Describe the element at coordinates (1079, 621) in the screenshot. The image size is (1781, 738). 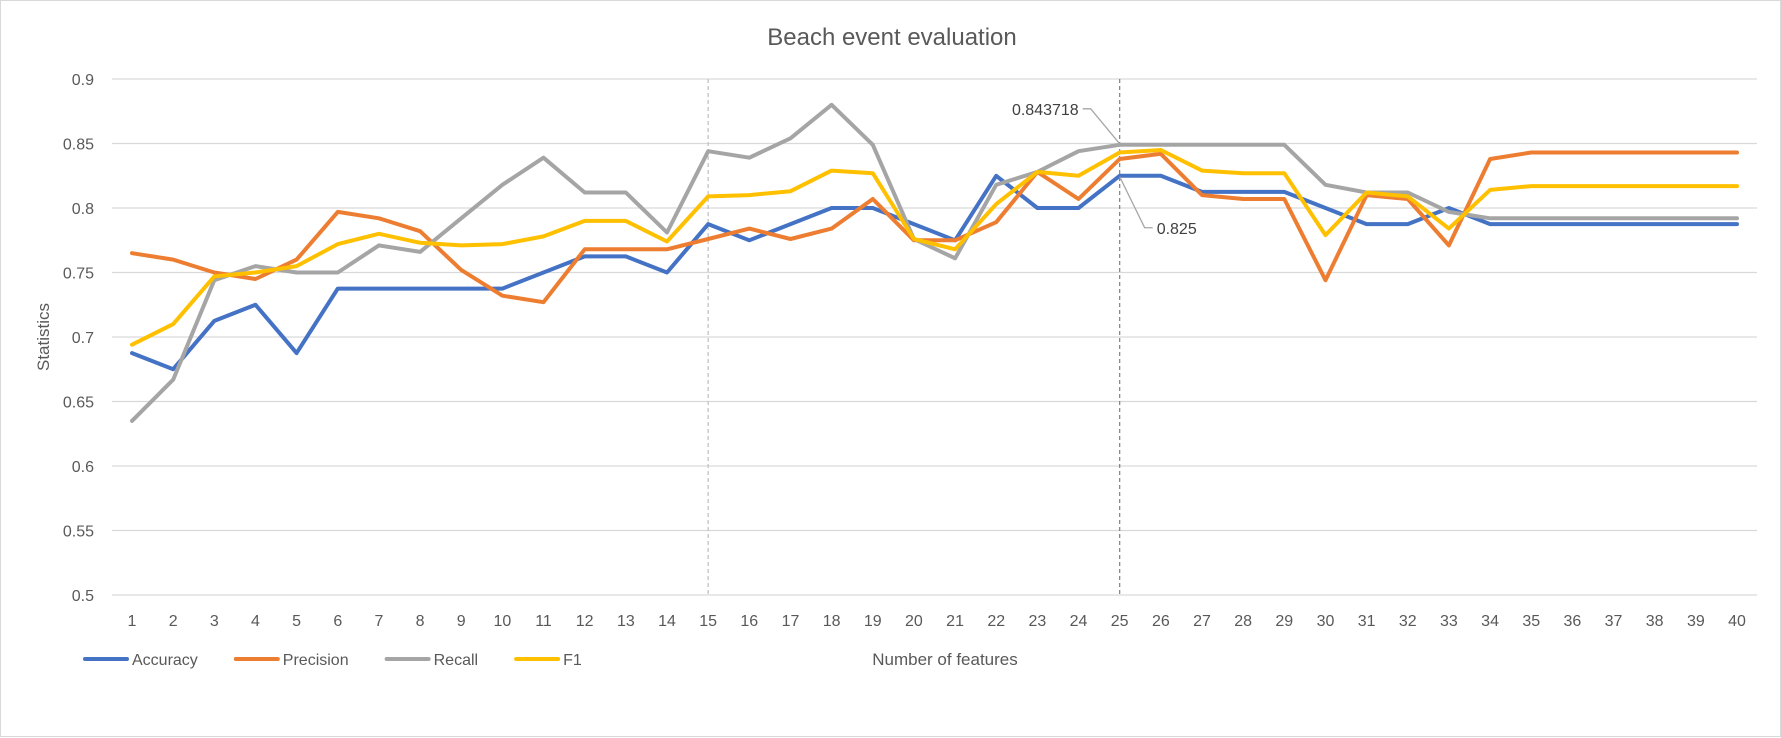
I see `x-tick-label: 24` at that location.